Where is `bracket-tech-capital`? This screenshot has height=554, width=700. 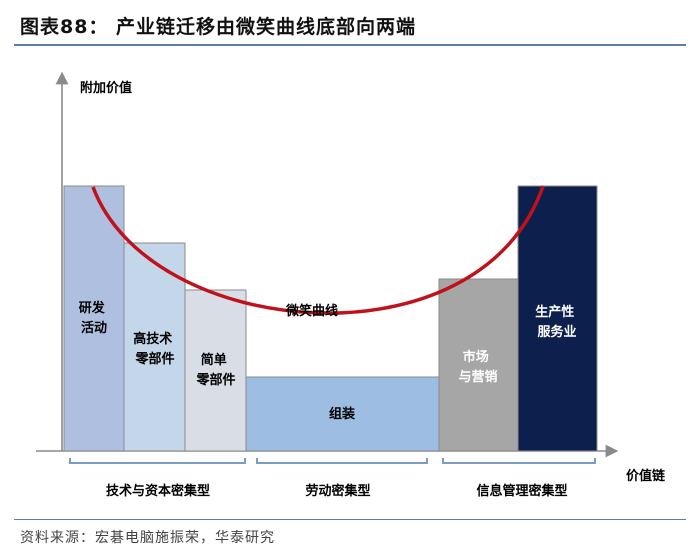 bracket-tech-capital is located at coordinates (157, 461).